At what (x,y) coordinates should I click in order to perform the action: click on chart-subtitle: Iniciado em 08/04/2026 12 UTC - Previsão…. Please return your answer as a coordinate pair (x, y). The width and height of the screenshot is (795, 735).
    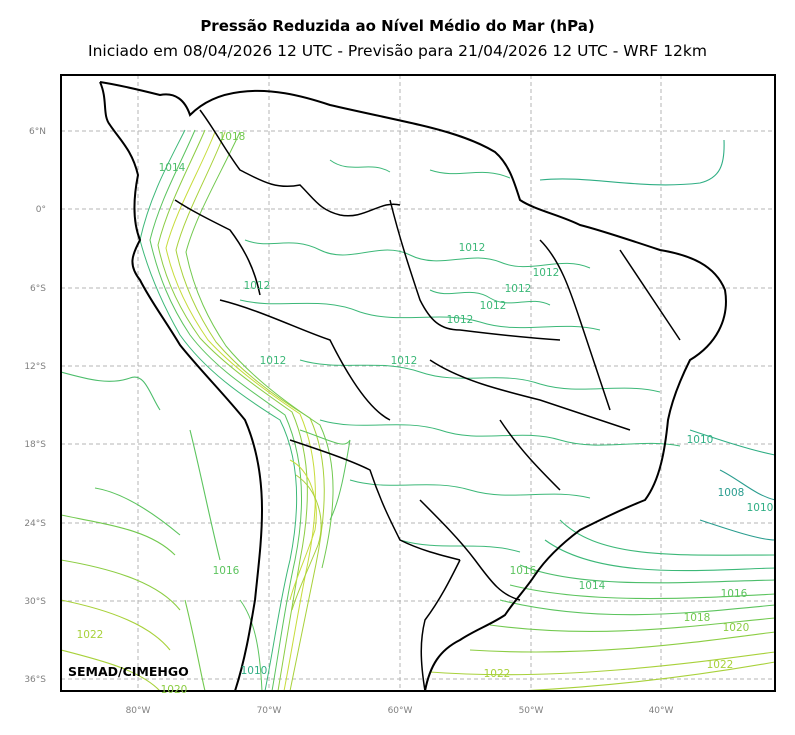
    Looking at the image, I should click on (397, 51).